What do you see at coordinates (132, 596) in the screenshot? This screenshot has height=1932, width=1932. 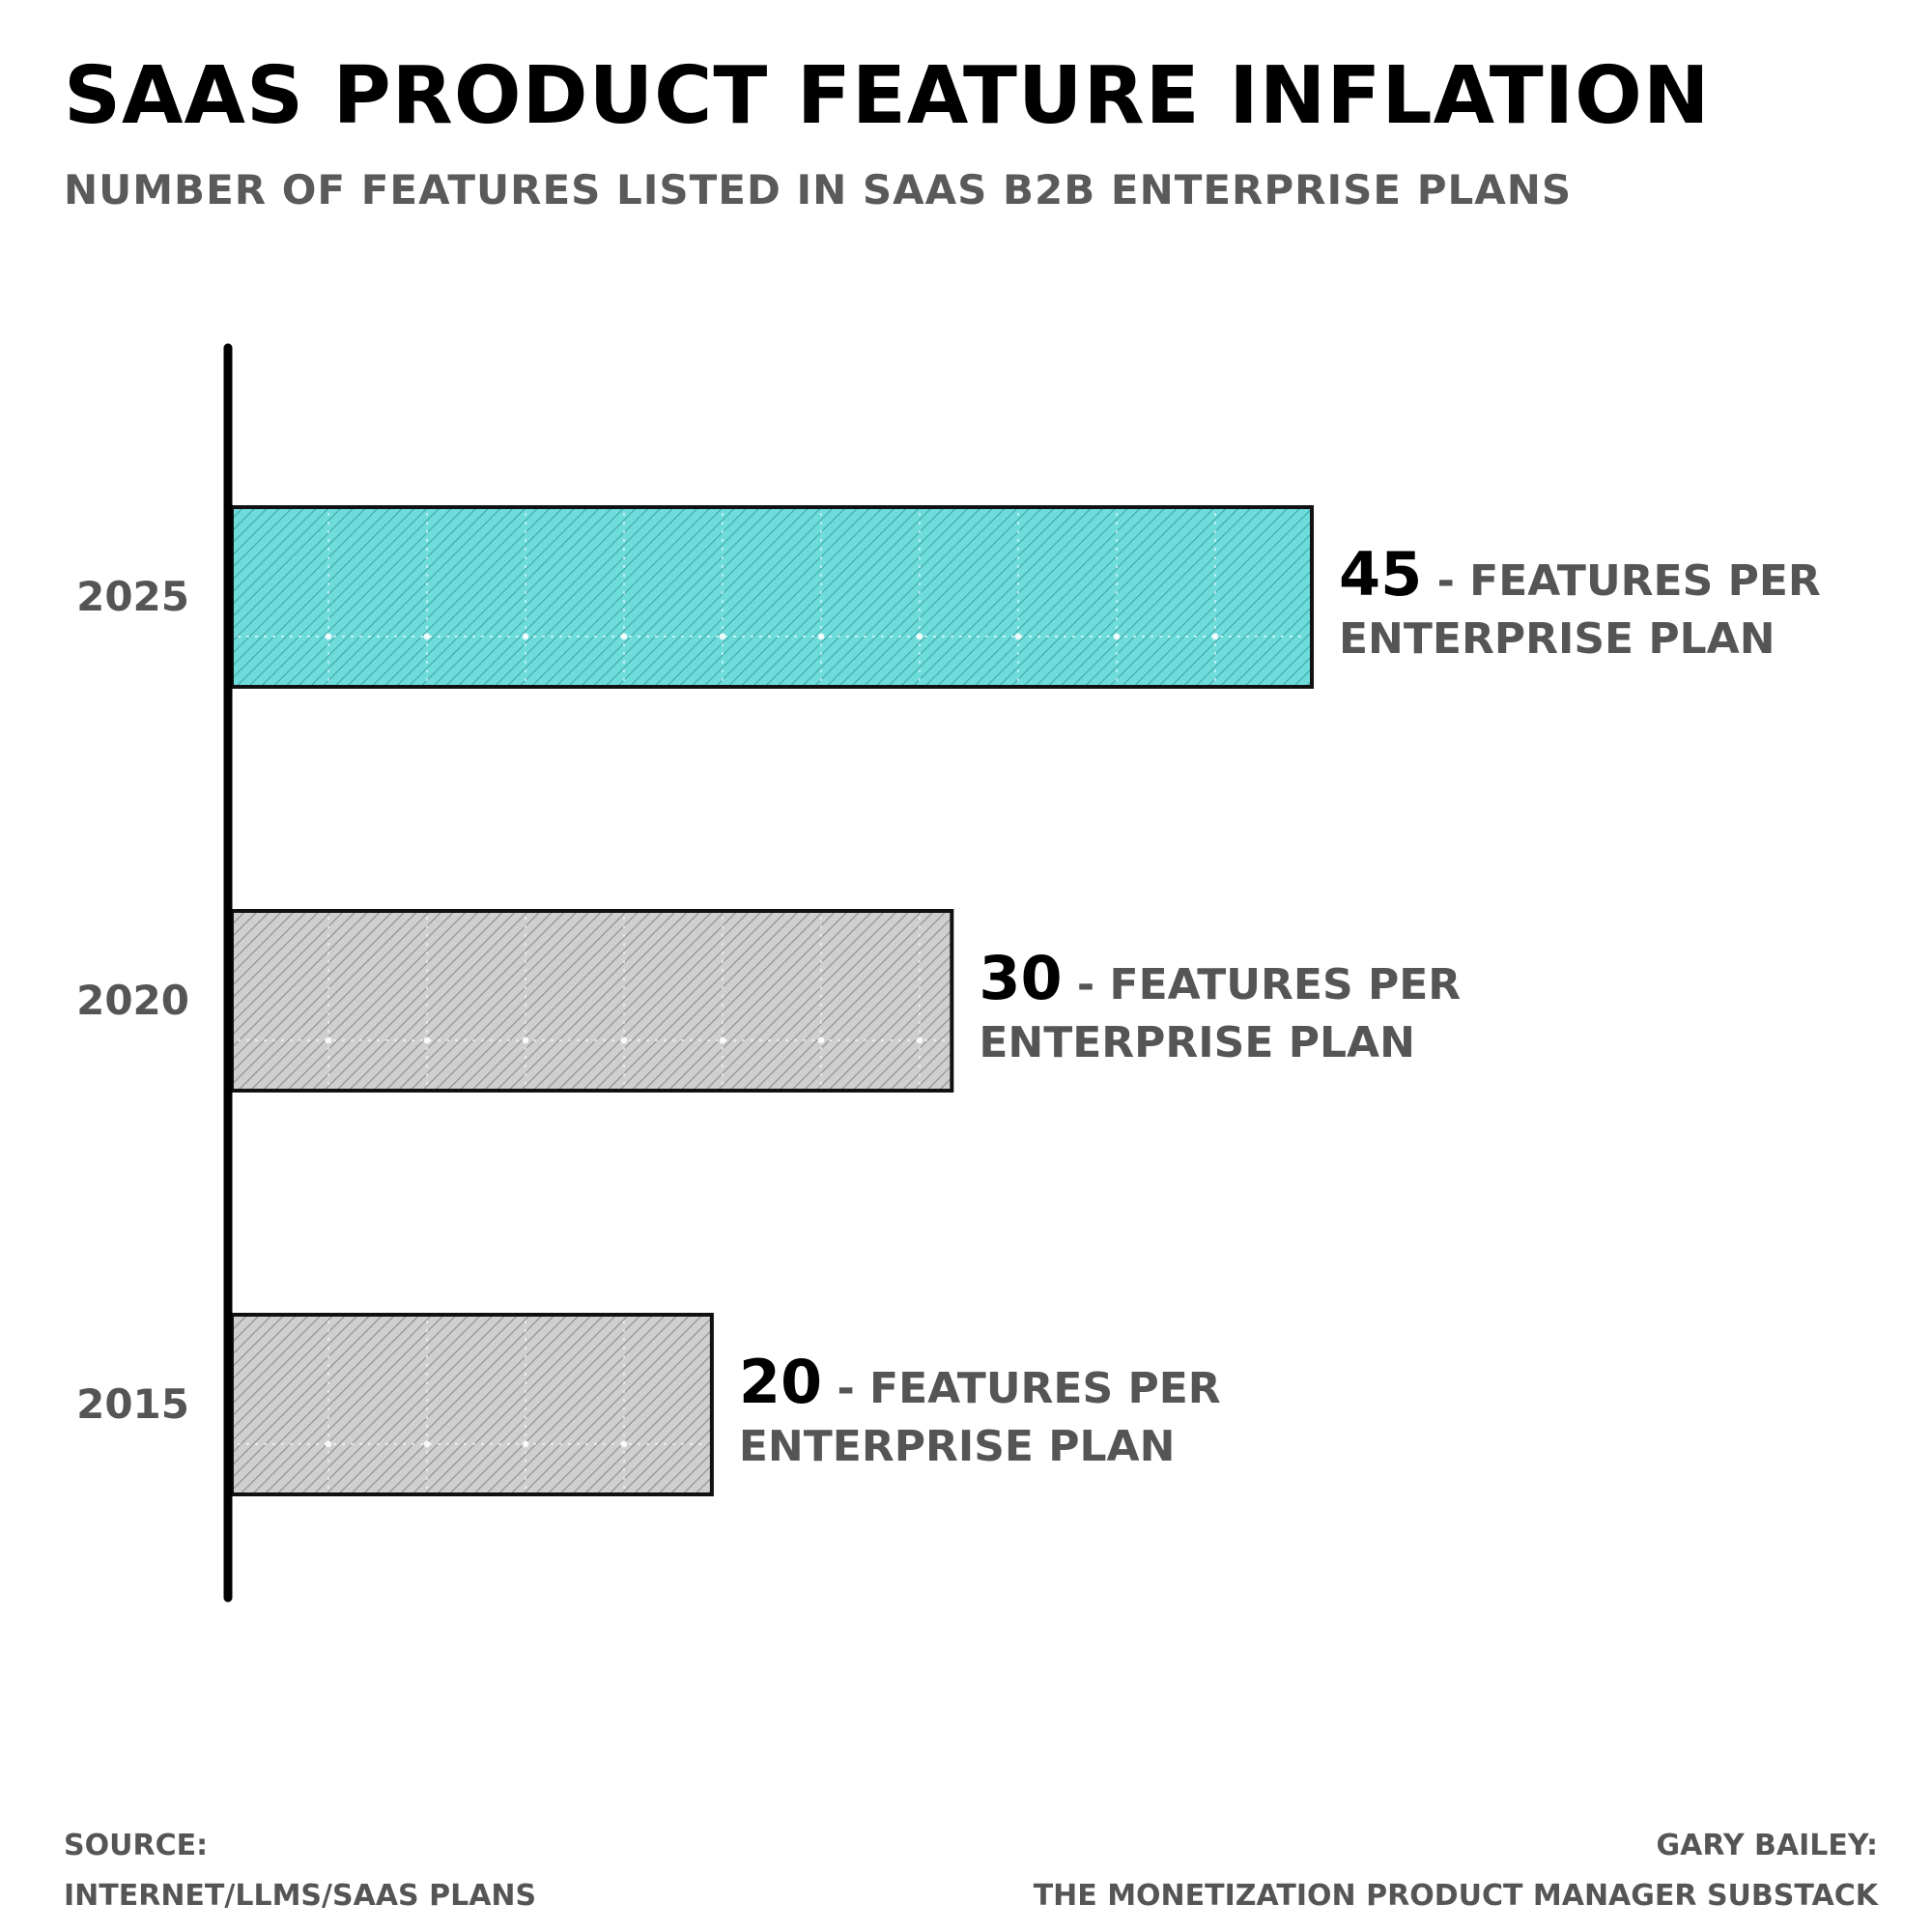 I see `tick-label-2025: 2025` at bounding box center [132, 596].